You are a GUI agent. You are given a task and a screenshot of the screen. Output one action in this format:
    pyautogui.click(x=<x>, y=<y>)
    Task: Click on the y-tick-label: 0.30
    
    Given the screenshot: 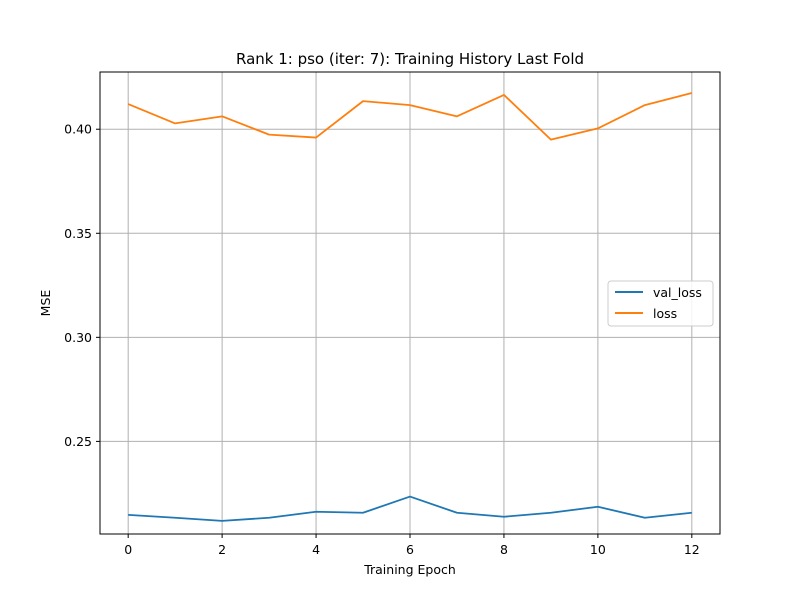 What is the action you would take?
    pyautogui.click(x=78, y=337)
    